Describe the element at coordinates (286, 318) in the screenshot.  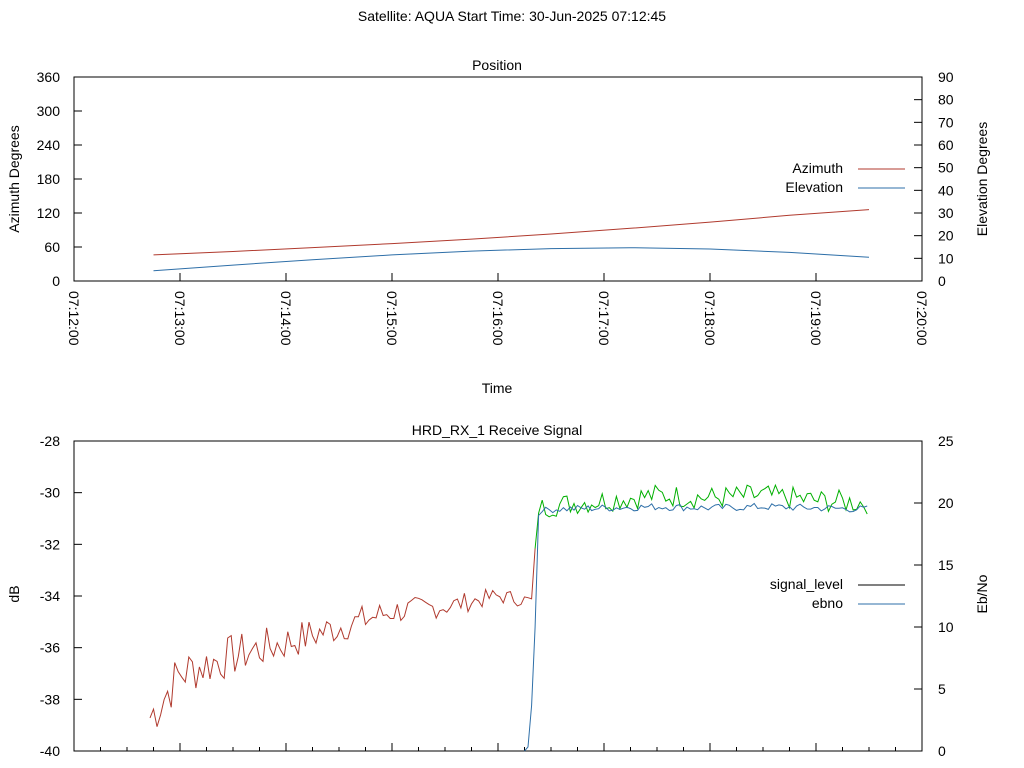
I see `time-tick-label: 07:14:00` at that location.